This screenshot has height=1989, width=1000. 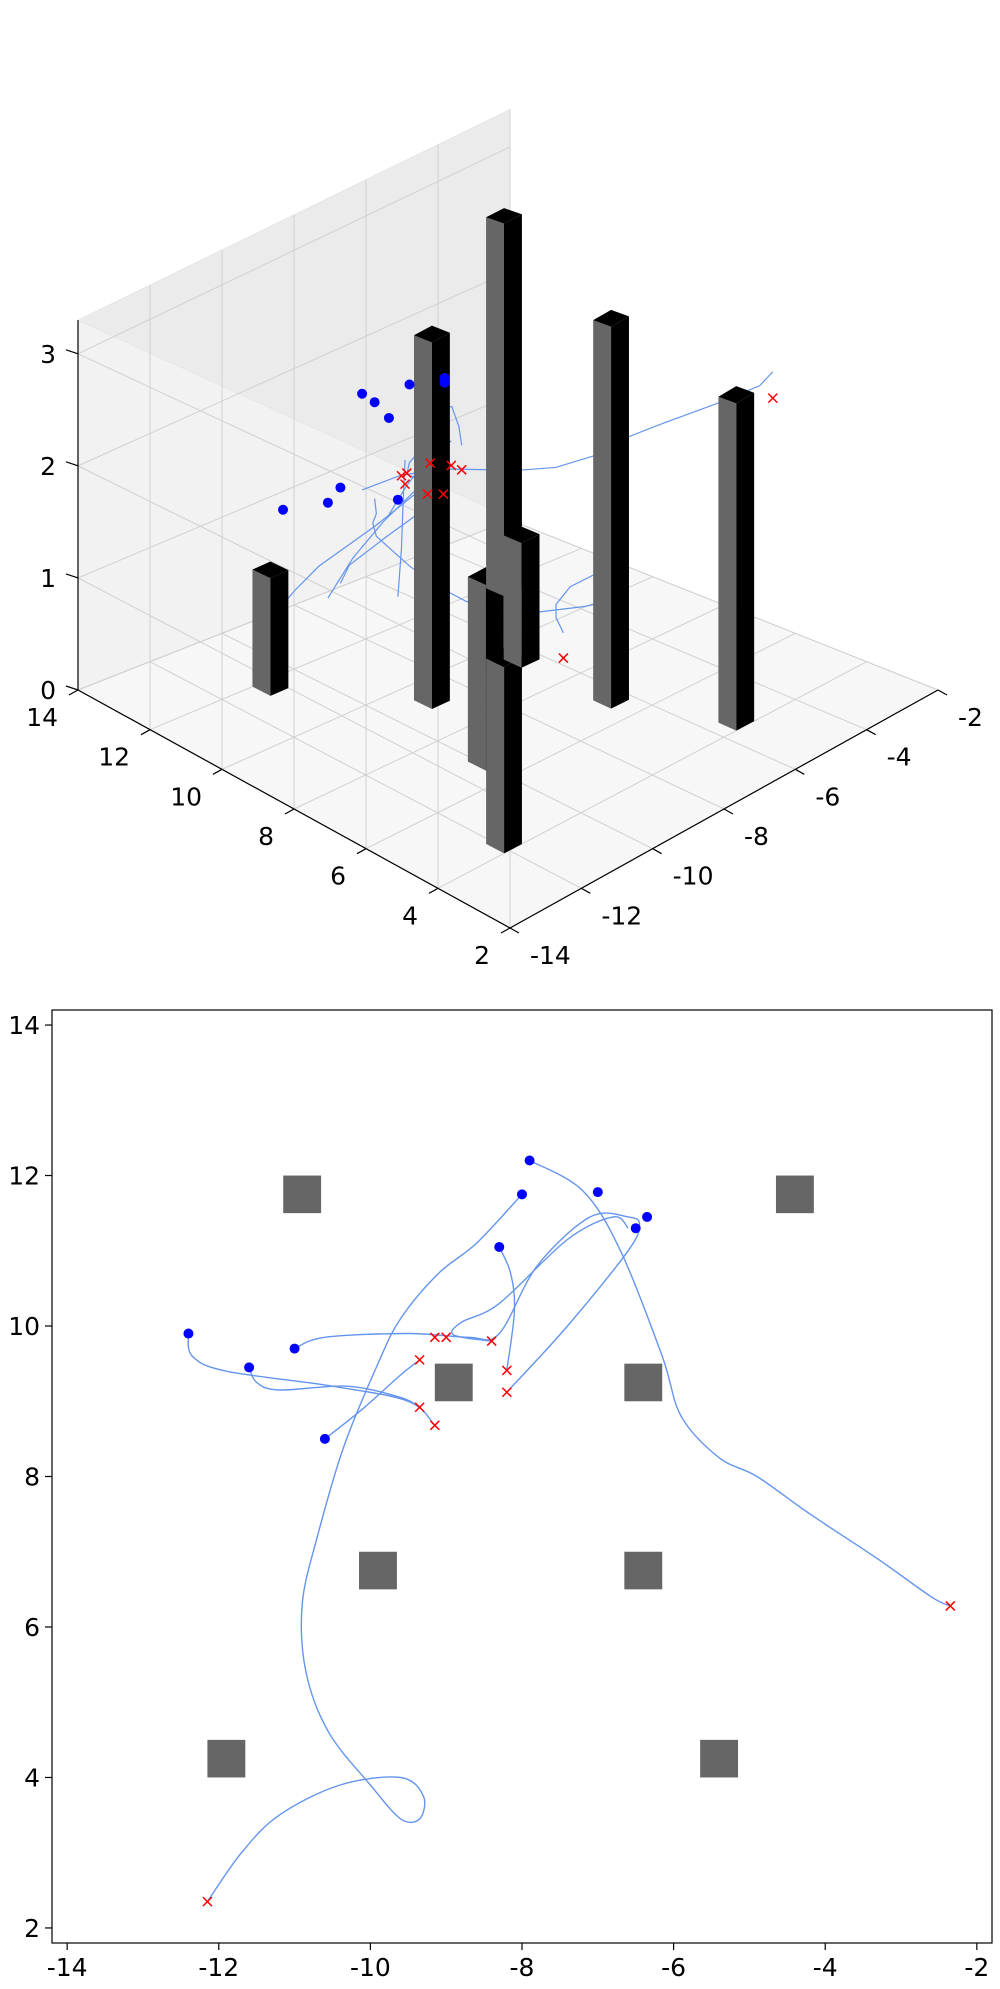 What do you see at coordinates (48, 354) in the screenshot?
I see `z-tick-label: 3` at bounding box center [48, 354].